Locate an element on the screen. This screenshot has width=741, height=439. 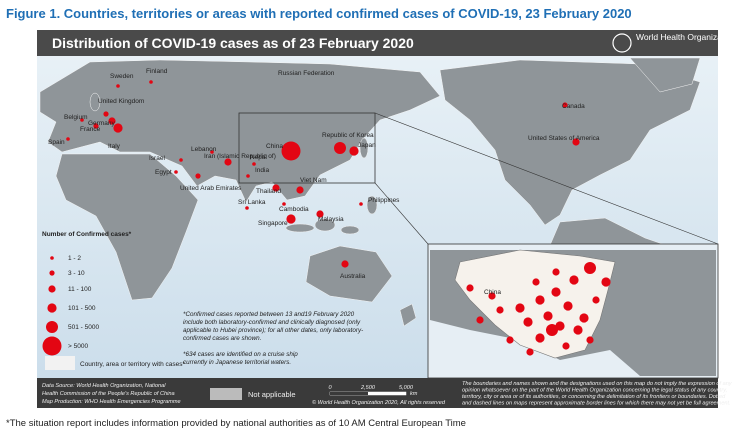
note: confirmed cases are shown. is located at coordinates (222, 338).